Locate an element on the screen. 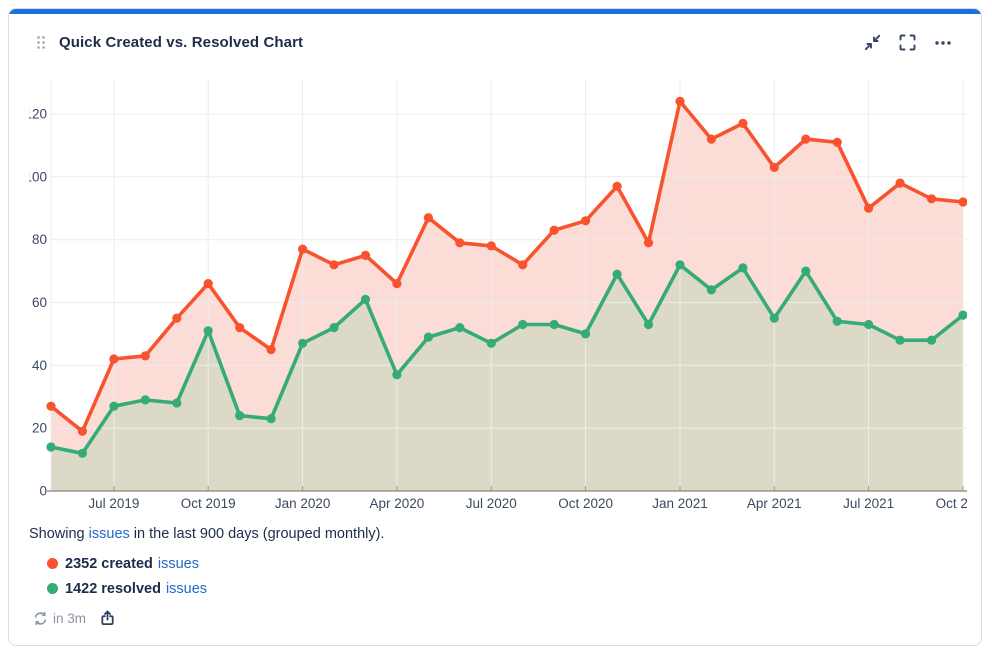  created-issues-link: issues is located at coordinates (178, 563).